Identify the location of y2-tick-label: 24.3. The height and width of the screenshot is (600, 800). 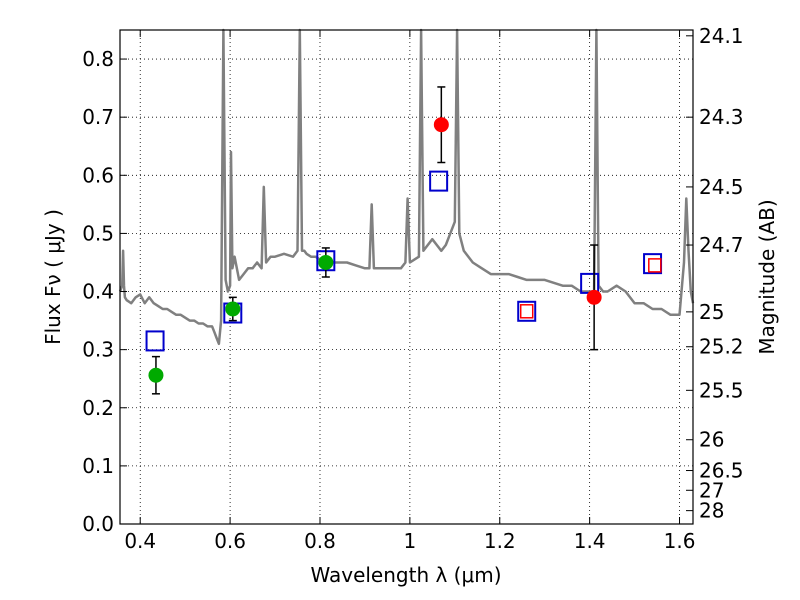
(721, 117).